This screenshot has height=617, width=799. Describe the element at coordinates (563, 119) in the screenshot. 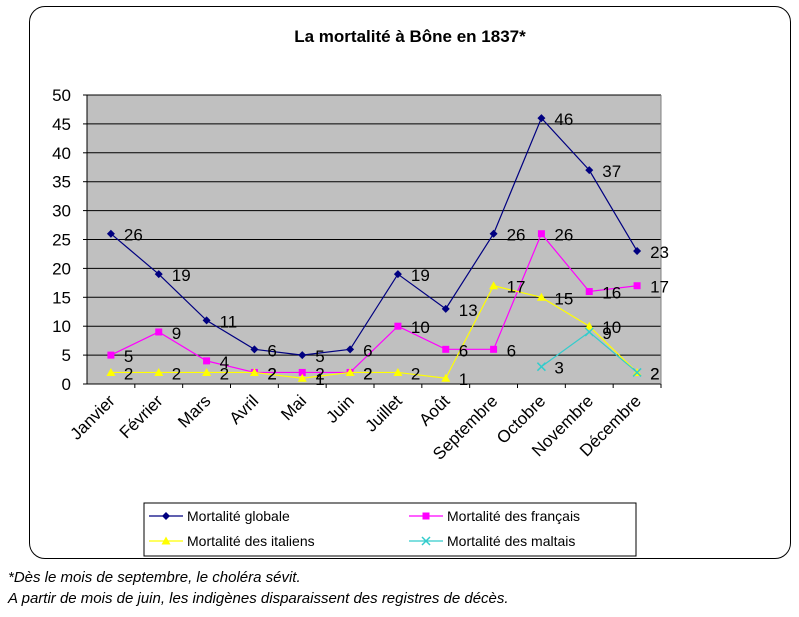

I see `data-label: 46` at that location.